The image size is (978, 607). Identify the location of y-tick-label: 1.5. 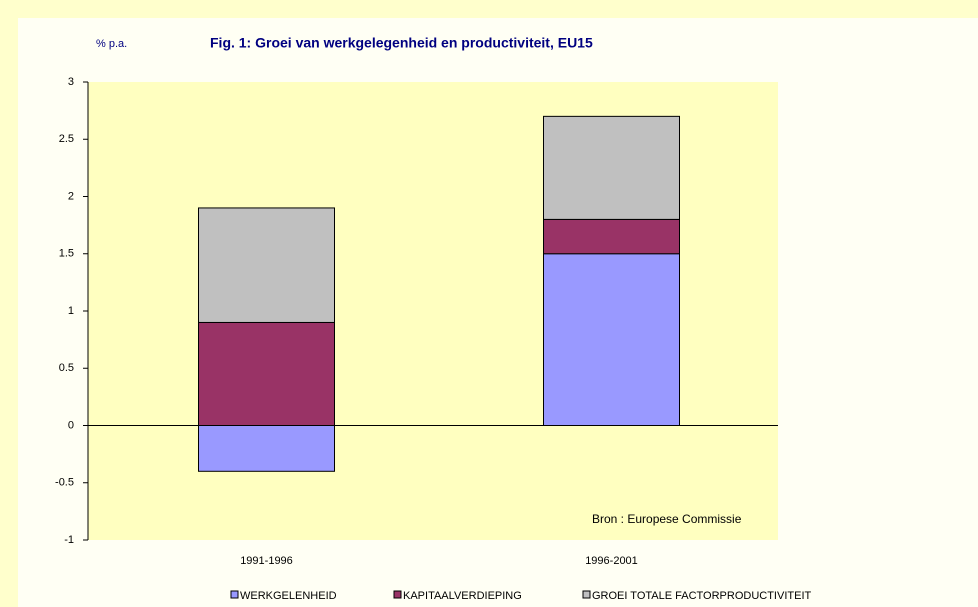
(66, 254).